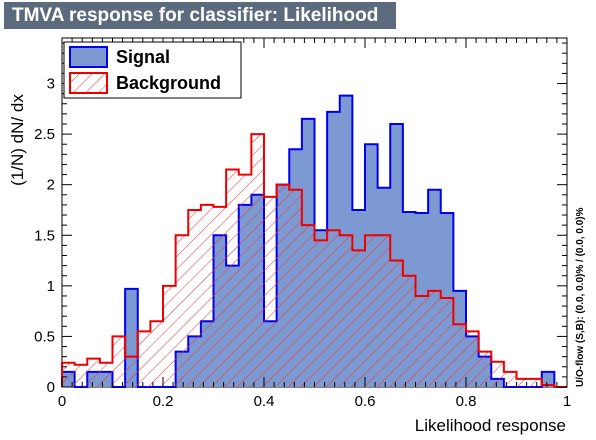  I want to click on y-tick-label: 2.5, so click(44, 134).